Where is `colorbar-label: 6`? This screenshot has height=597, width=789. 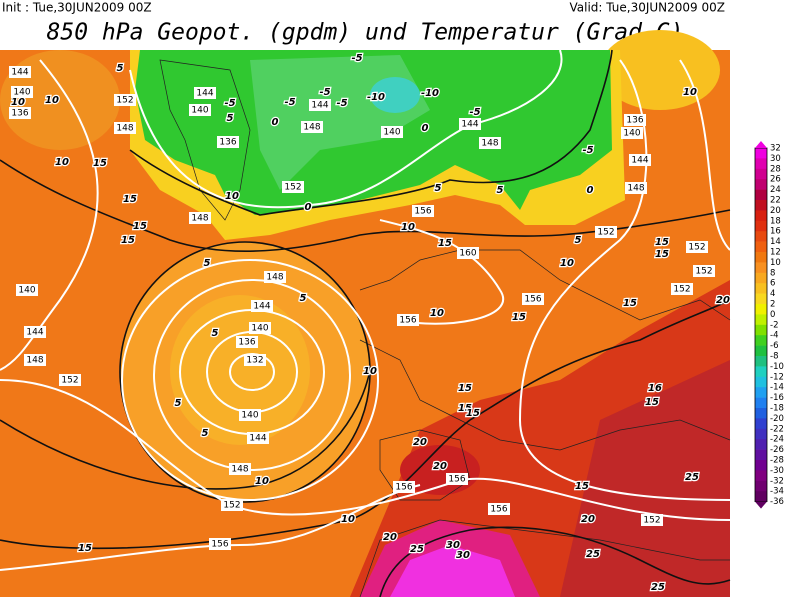 colorbar-label: 6 is located at coordinates (772, 284).